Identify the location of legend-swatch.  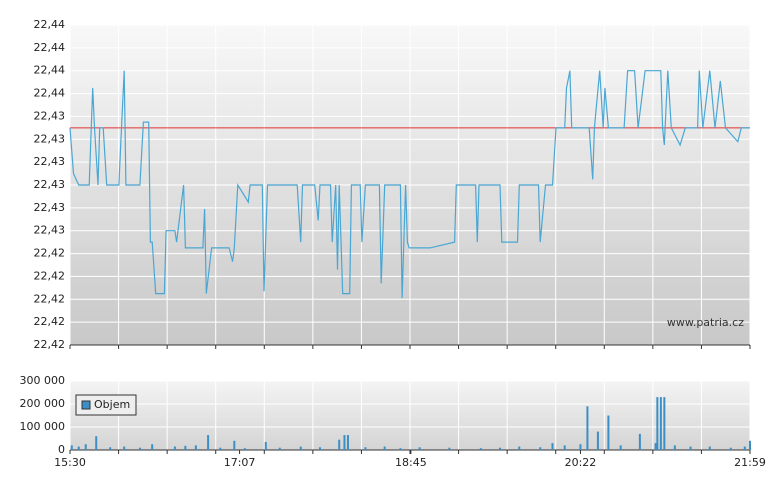
(86, 405).